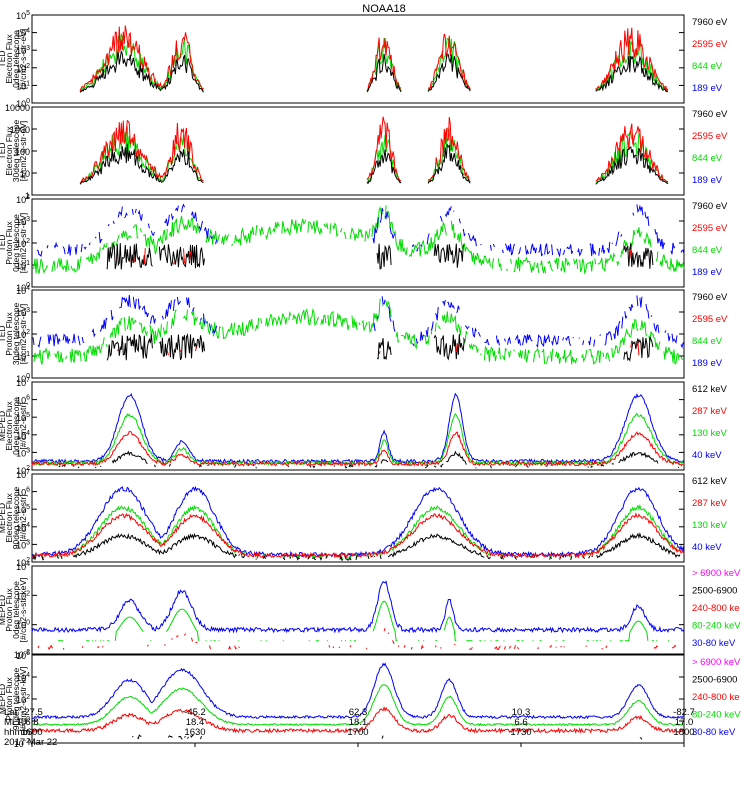 This screenshot has width=750, height=800. Describe the element at coordinates (22, 743) in the screenshot. I see `y-tick-label: 10⁻²` at that location.